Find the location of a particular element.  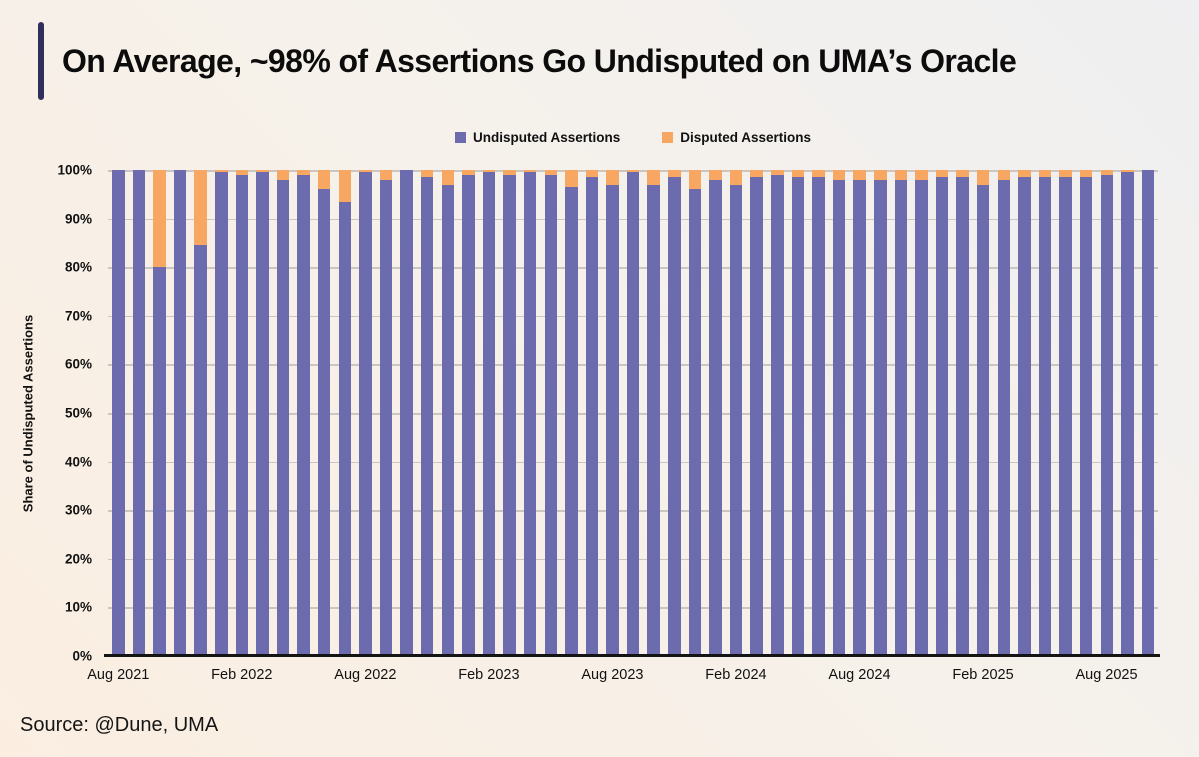

bar-may-2024 is located at coordinates (798, 413).